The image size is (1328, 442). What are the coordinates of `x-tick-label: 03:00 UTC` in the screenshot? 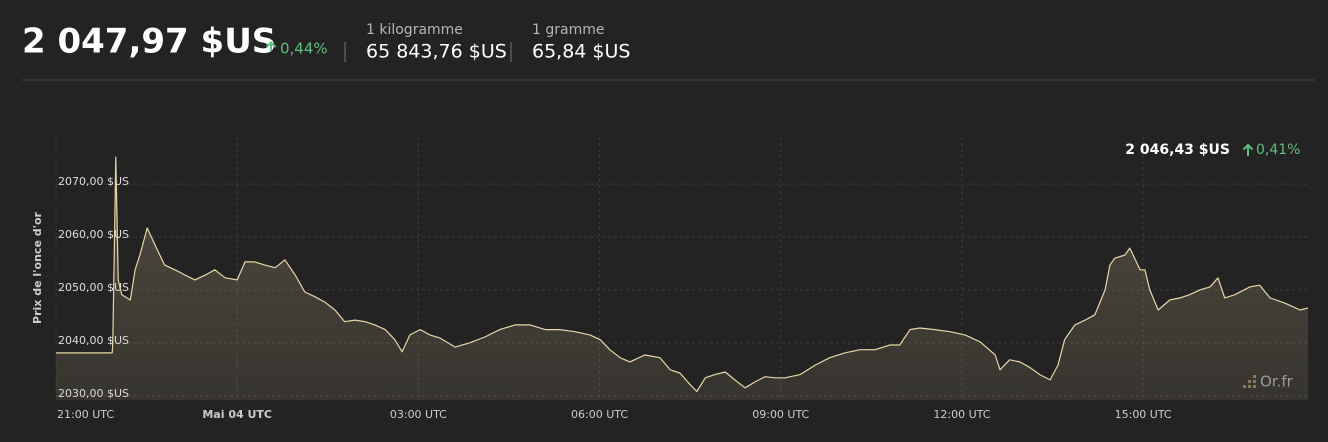 It's located at (418, 414).